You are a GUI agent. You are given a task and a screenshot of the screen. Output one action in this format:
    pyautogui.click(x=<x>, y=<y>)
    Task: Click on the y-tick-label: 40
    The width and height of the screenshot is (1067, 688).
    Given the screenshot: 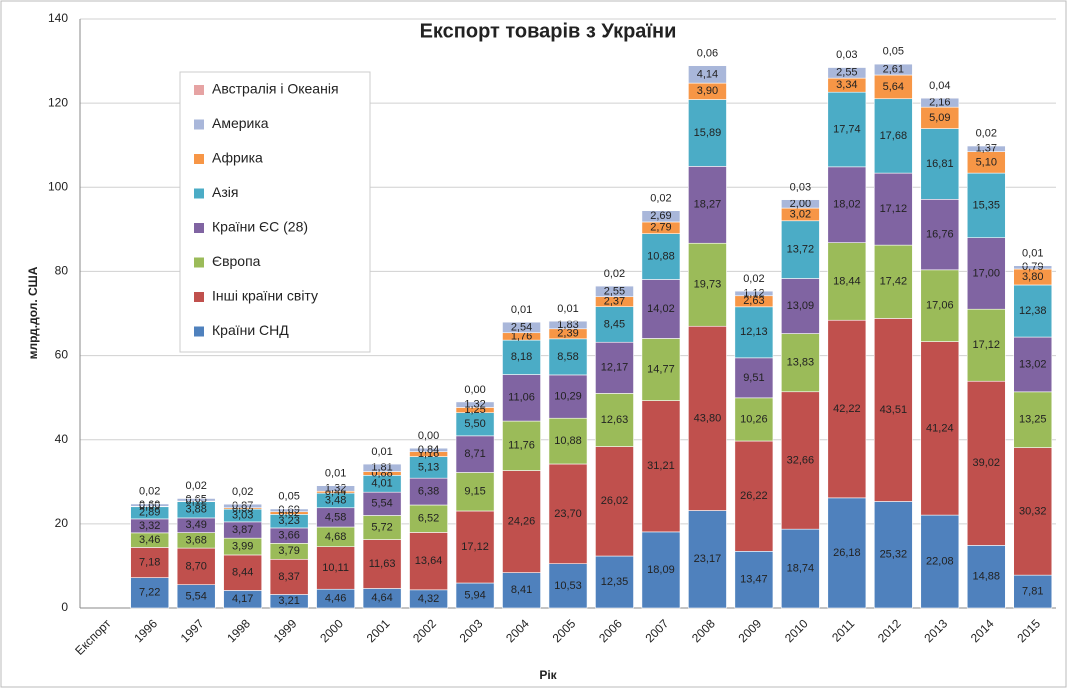 What is the action you would take?
    pyautogui.click(x=62, y=439)
    